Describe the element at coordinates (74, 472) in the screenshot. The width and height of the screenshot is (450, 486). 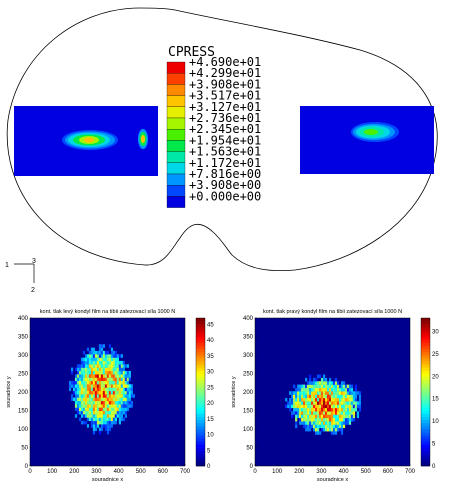
I see `x-tick-label: 200` at that location.